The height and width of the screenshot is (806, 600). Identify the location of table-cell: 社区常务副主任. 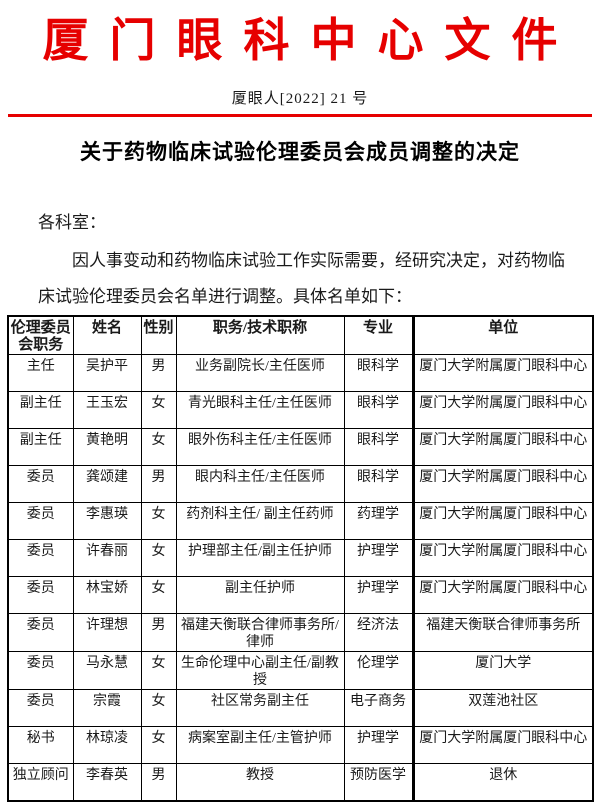
(260, 708).